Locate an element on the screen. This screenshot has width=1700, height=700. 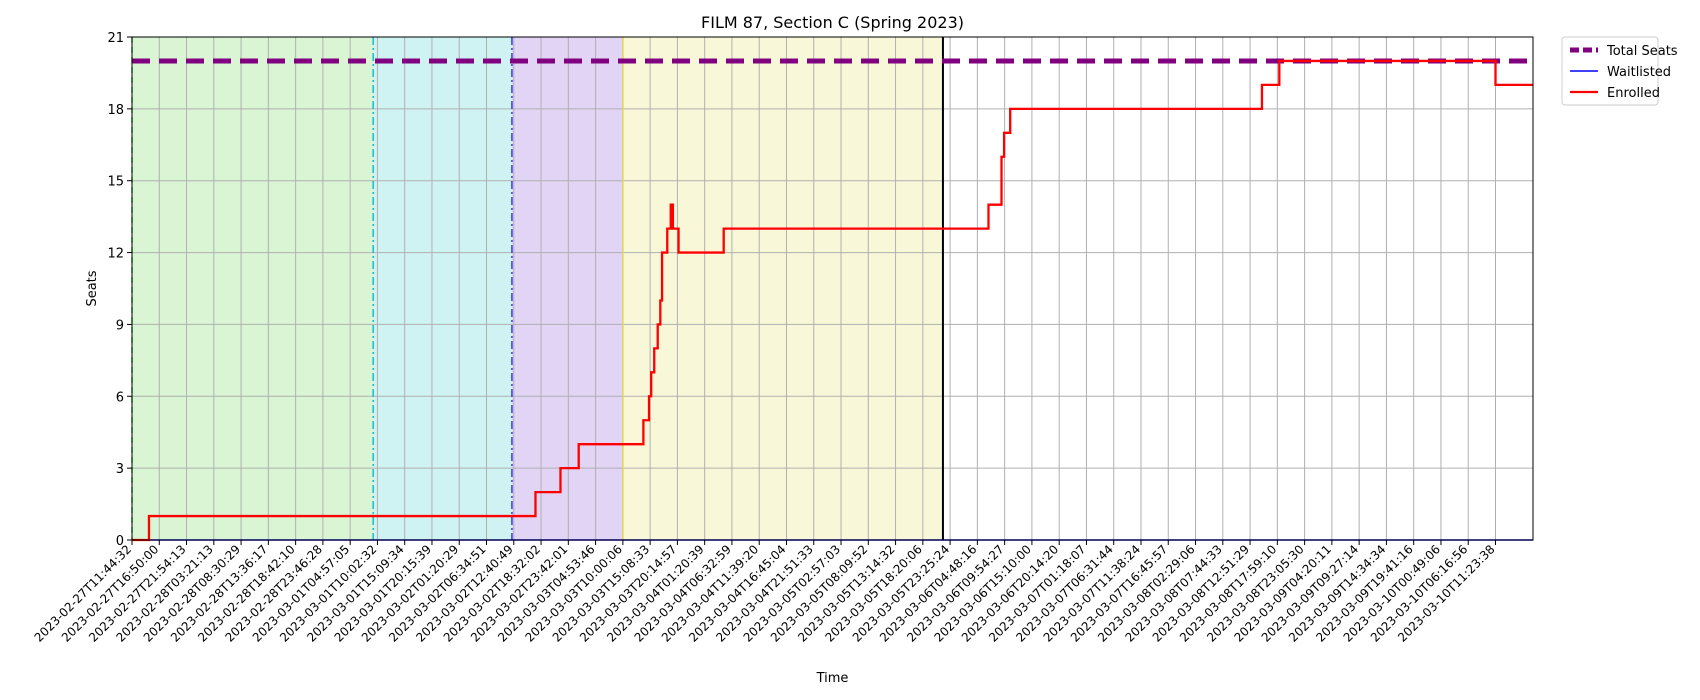
y-axis-label: Seats is located at coordinates (92, 288).